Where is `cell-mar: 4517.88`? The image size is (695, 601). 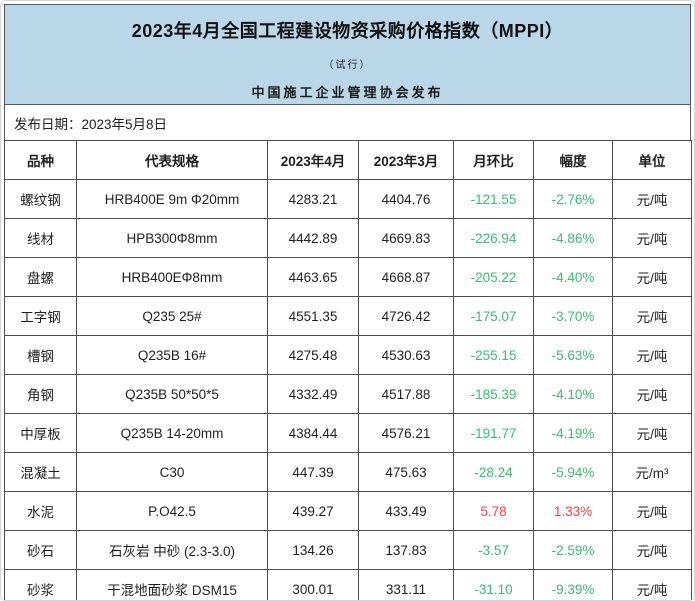 cell-mar: 4517.88 is located at coordinates (406, 394).